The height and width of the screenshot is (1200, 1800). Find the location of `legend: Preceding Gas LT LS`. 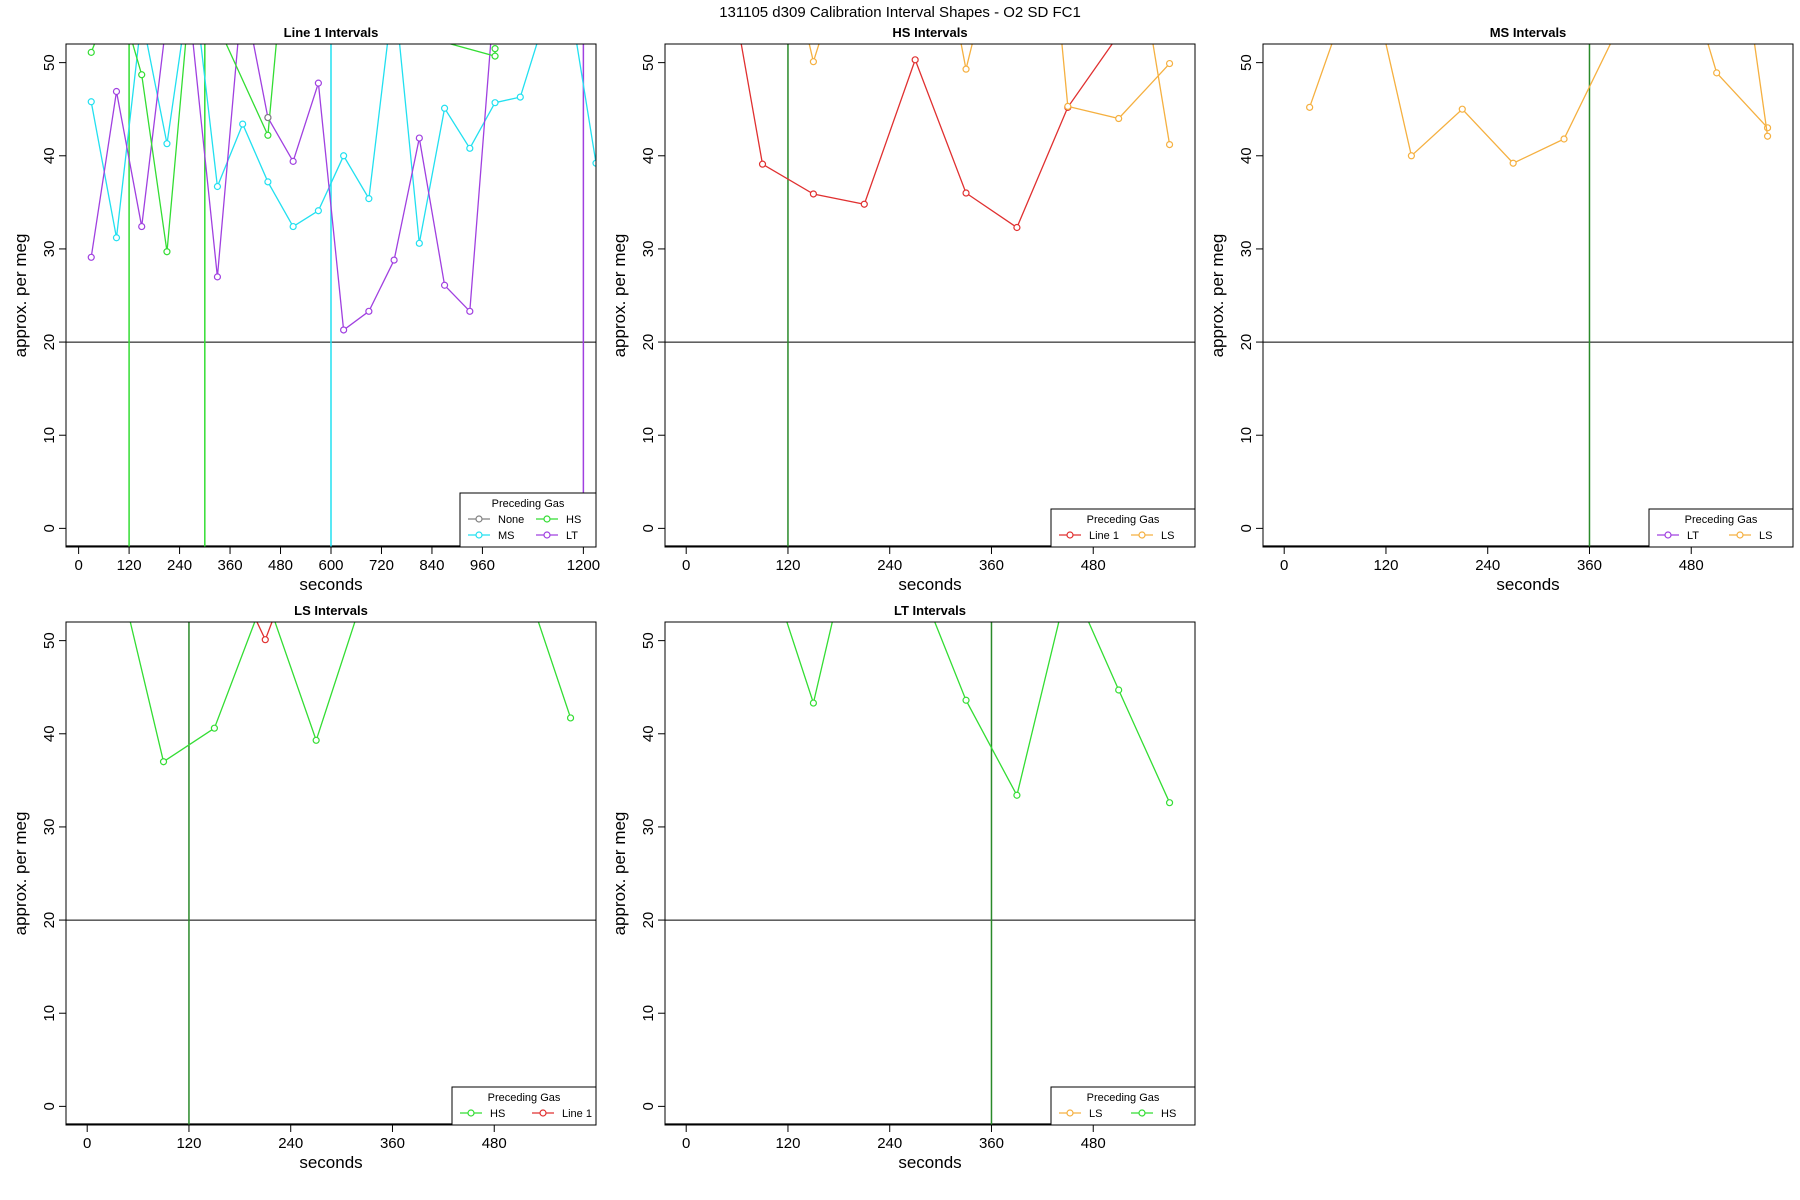

legend: Preceding Gas LT LS is located at coordinates (1721, 528).